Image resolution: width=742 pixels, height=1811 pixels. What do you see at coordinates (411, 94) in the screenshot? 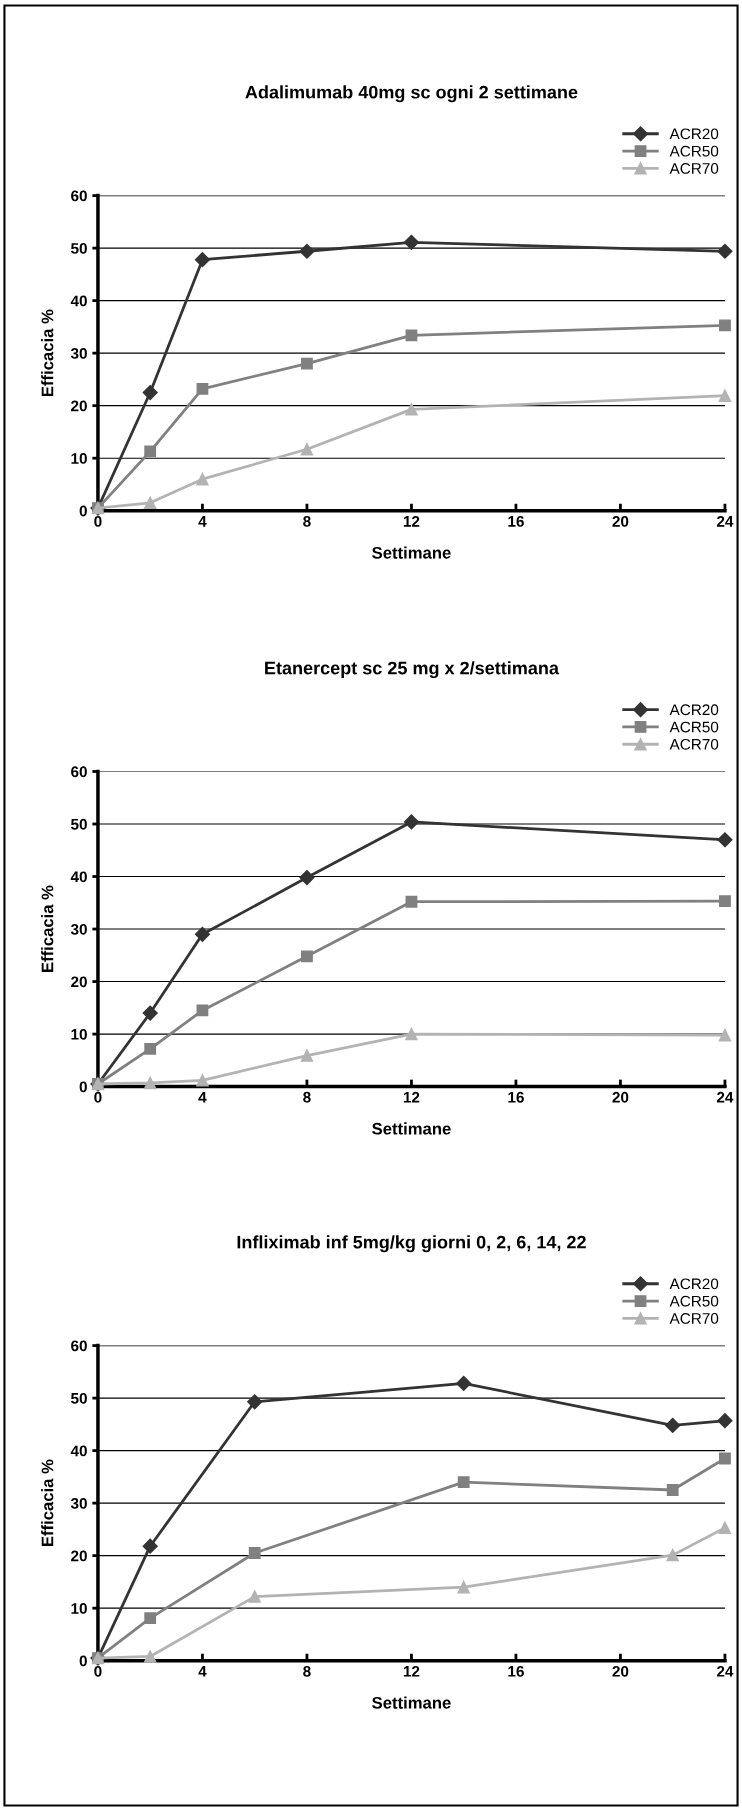
I see `chart-title: Adalimumab 40mg sc ogni 2 settimane` at bounding box center [411, 94].